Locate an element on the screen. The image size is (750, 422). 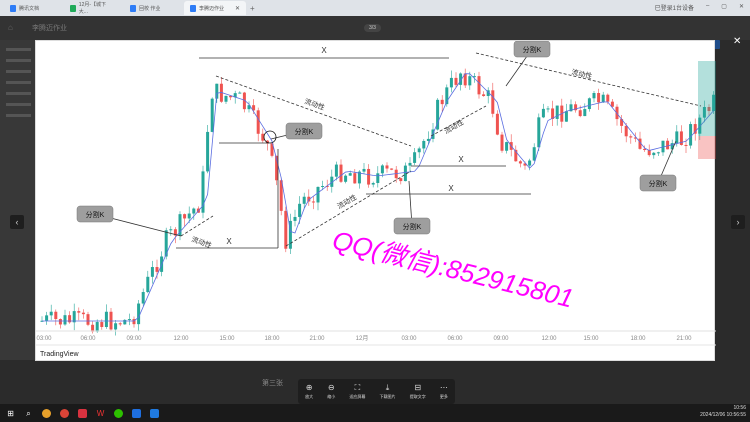
time-axis-tick: 03:00 is located at coordinates (409, 339).